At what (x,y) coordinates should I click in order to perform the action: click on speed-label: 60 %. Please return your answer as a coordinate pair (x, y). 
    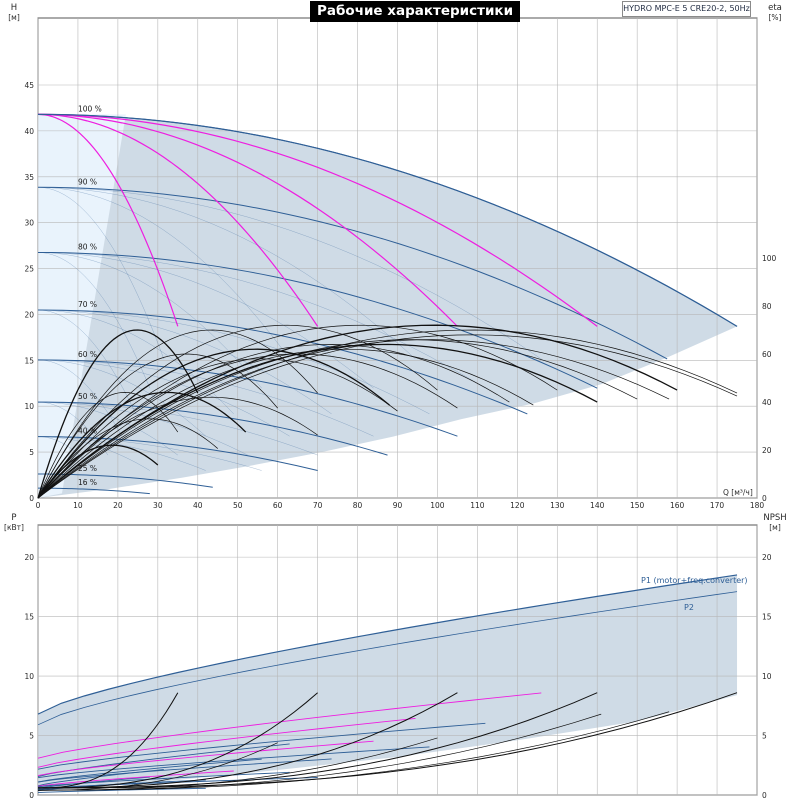
    Looking at the image, I should click on (87, 354).